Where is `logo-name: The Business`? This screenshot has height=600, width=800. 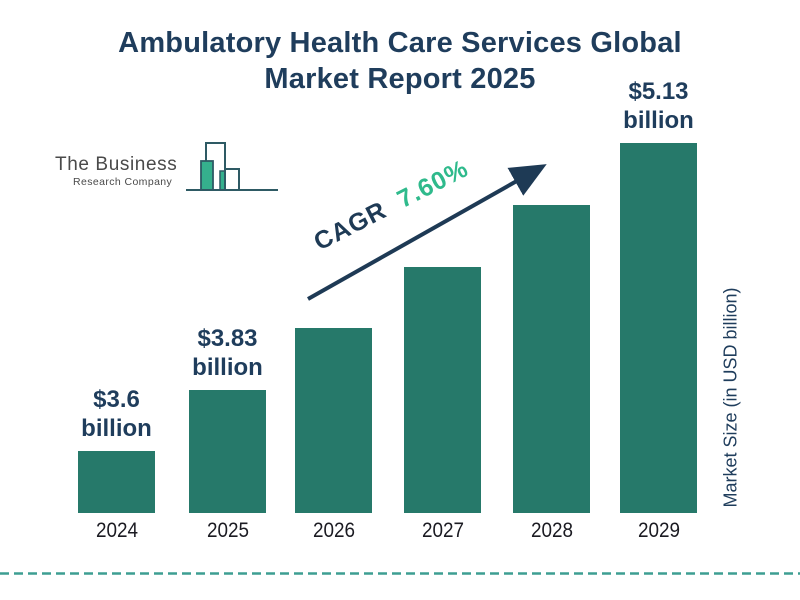 logo-name: The Business is located at coordinates (116, 164).